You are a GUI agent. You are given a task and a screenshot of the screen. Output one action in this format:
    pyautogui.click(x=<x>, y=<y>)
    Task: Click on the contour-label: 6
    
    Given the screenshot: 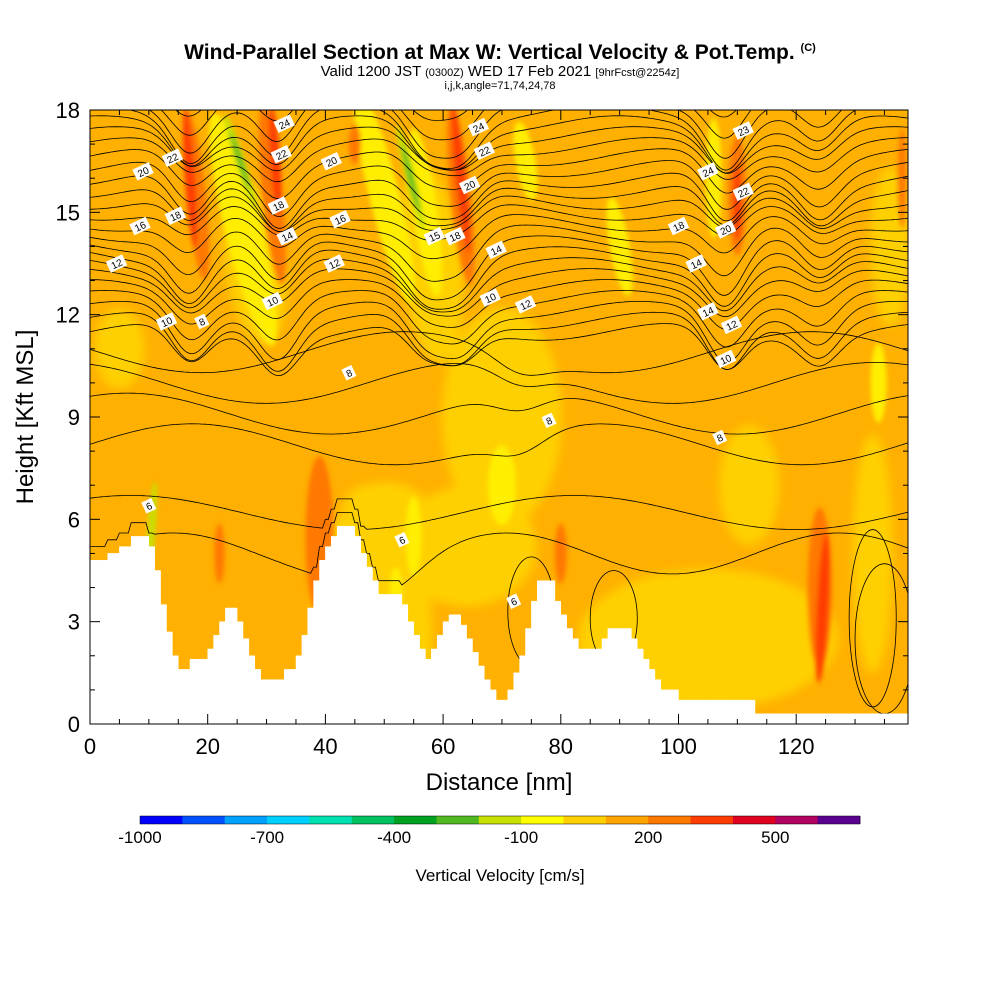 What is the action you would take?
    pyautogui.click(x=149, y=505)
    